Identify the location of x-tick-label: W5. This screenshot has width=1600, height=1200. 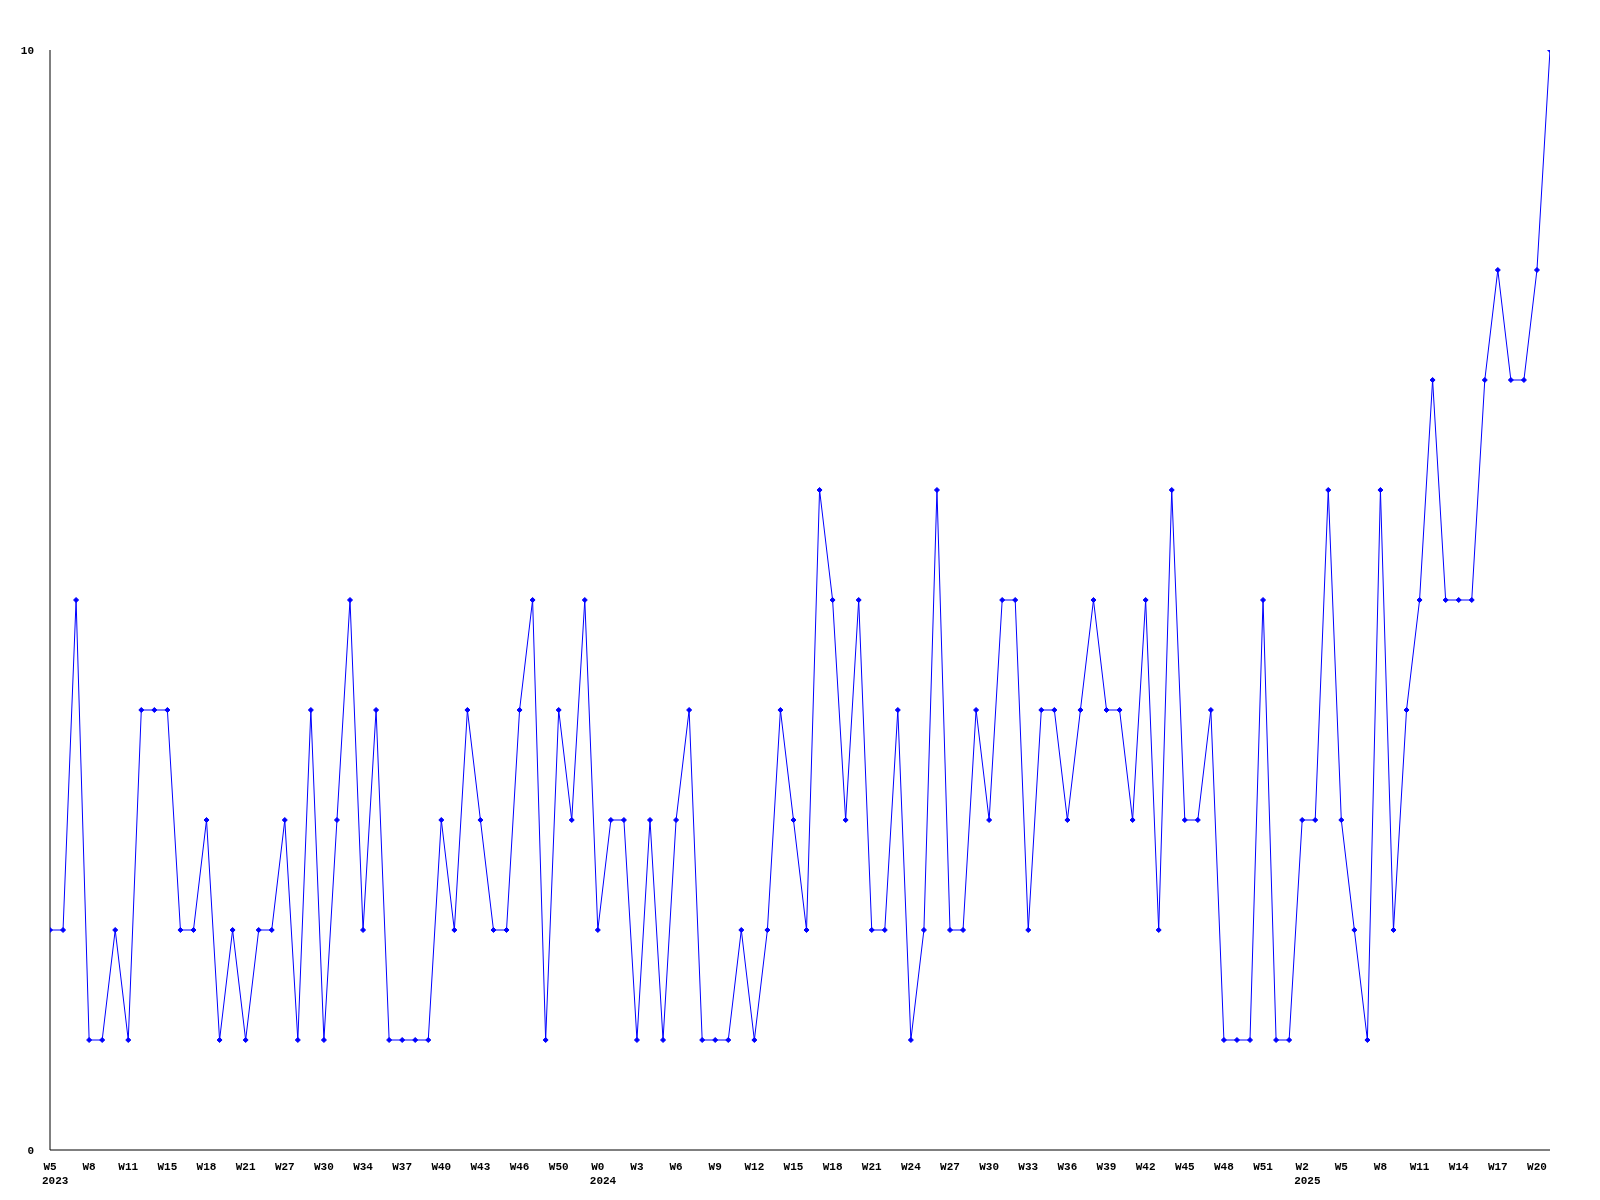
(1341, 1167).